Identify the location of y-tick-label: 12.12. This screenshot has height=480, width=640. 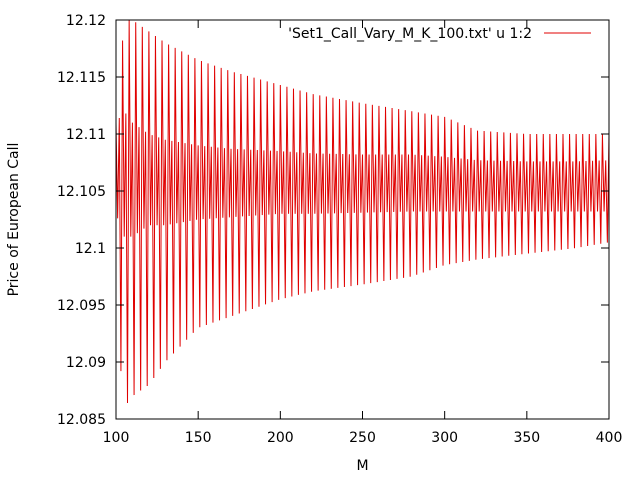
(86, 21).